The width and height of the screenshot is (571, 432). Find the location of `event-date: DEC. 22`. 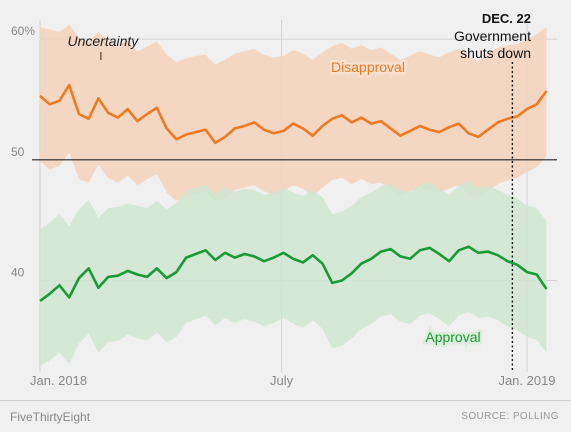

event-date: DEC. 22 is located at coordinates (506, 18).